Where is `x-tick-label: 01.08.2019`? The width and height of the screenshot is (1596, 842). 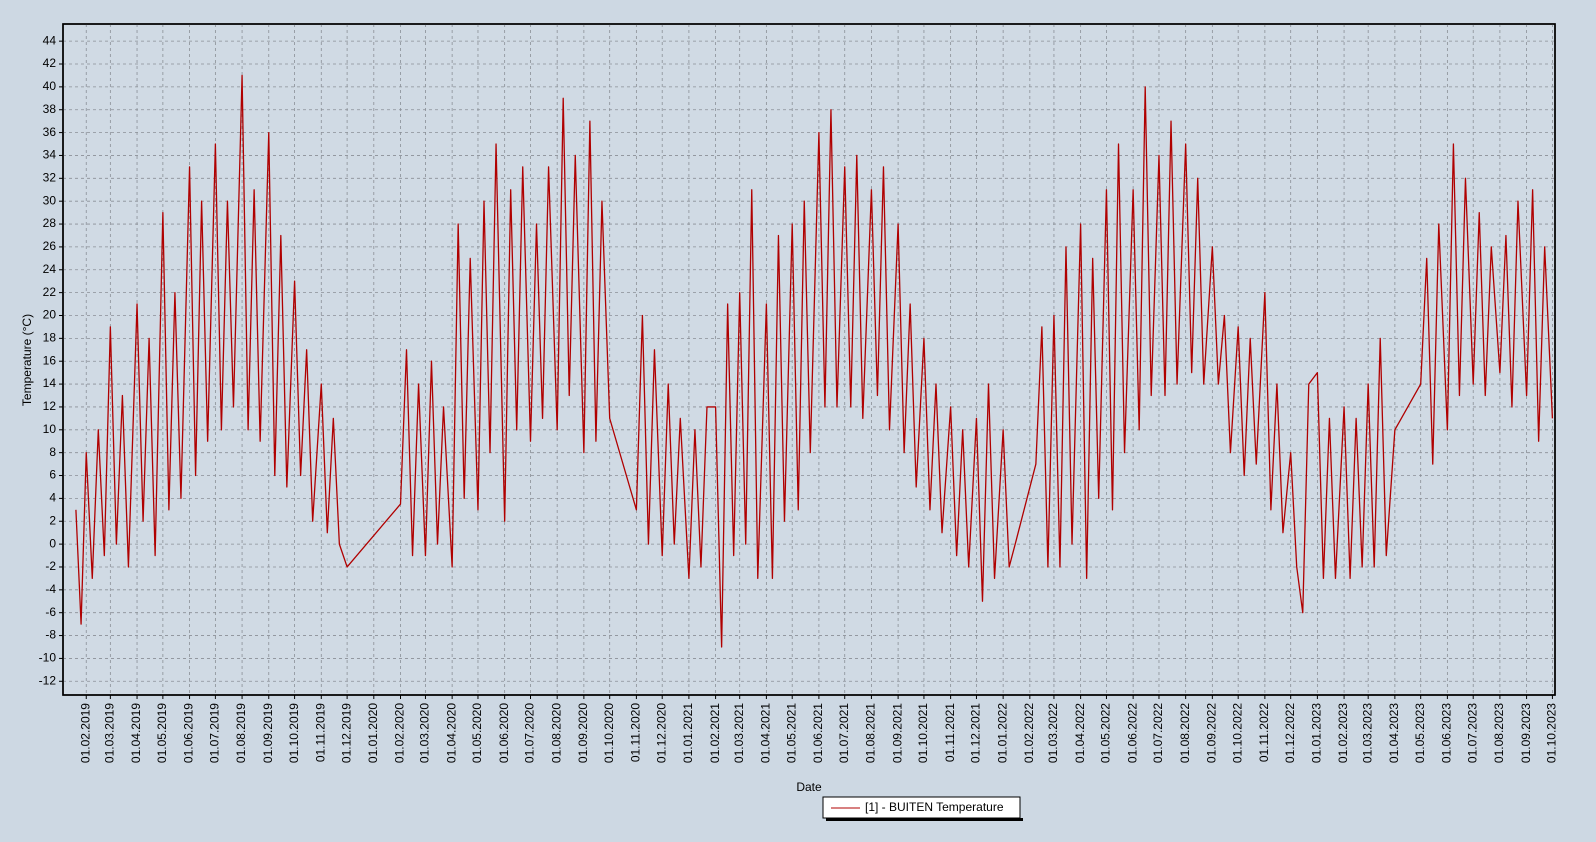
x-tick-label: 01.08.2019 is located at coordinates (241, 733).